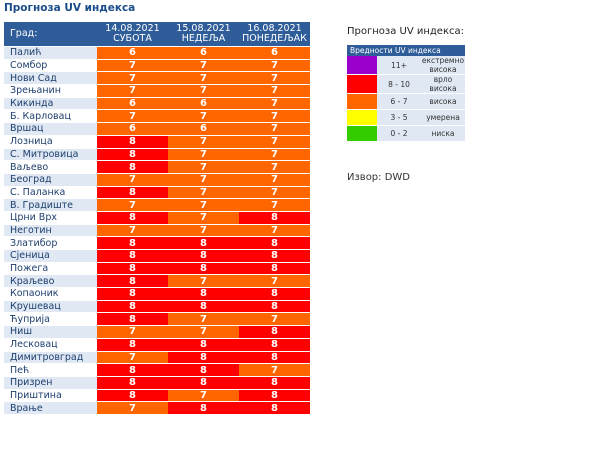  Describe the element at coordinates (203, 38) in the screenshot. I see `day-name: НЕДЕЉА` at that location.